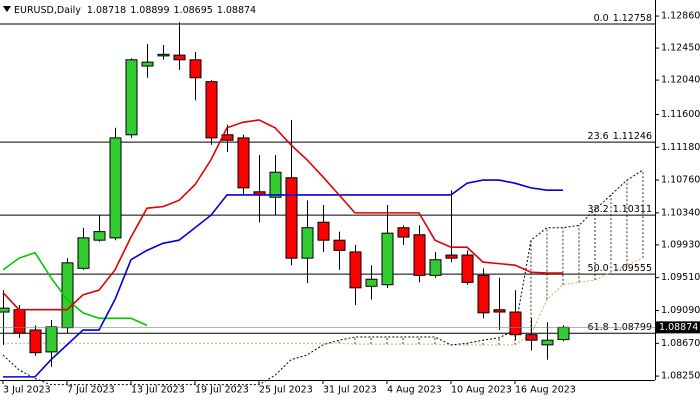 The height and width of the screenshot is (400, 700). Describe the element at coordinates (193, 10) in the screenshot. I see `low-price: 1.08695` at that location.